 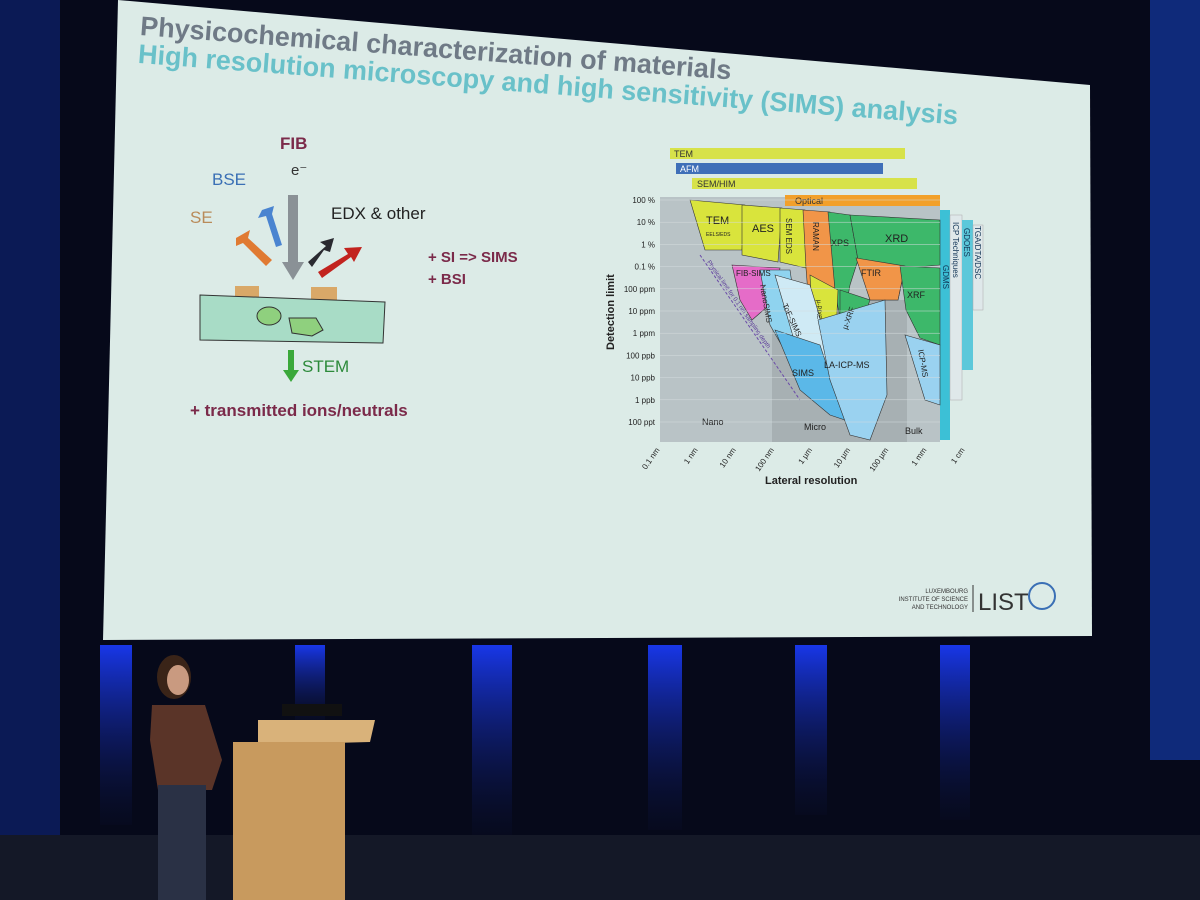 What do you see at coordinates (847, 365) in the screenshot?
I see `region-label: LA-ICP-MS` at bounding box center [847, 365].